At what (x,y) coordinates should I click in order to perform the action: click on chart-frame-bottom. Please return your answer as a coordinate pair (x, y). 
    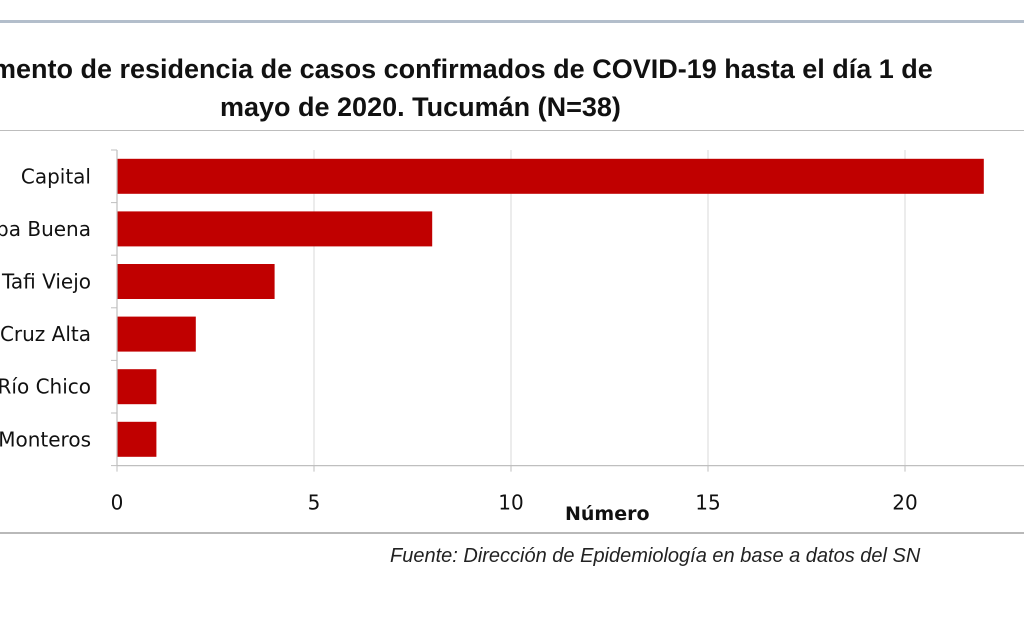
    Looking at the image, I should click on (512, 533).